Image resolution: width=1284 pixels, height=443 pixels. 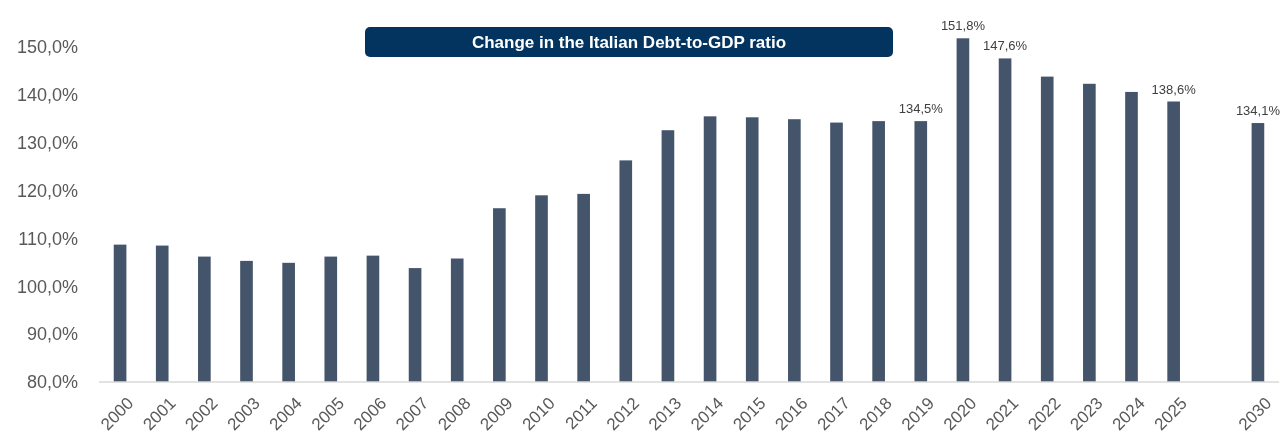 I want to click on data-label: 147,6%, so click(x=1005, y=46).